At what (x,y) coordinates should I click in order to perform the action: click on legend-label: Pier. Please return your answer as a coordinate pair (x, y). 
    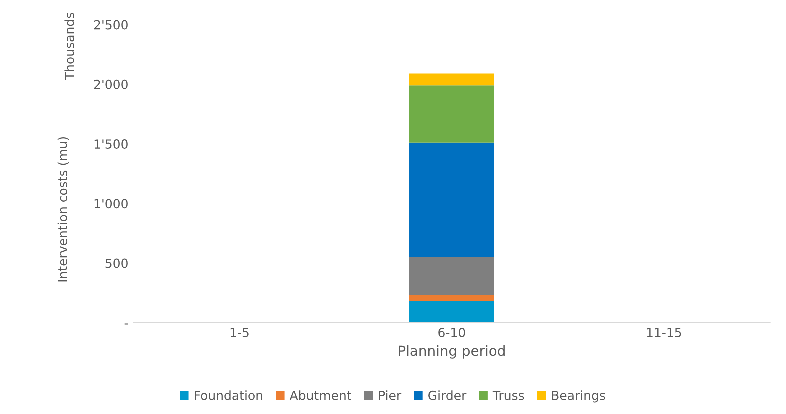
    Looking at the image, I should click on (390, 395).